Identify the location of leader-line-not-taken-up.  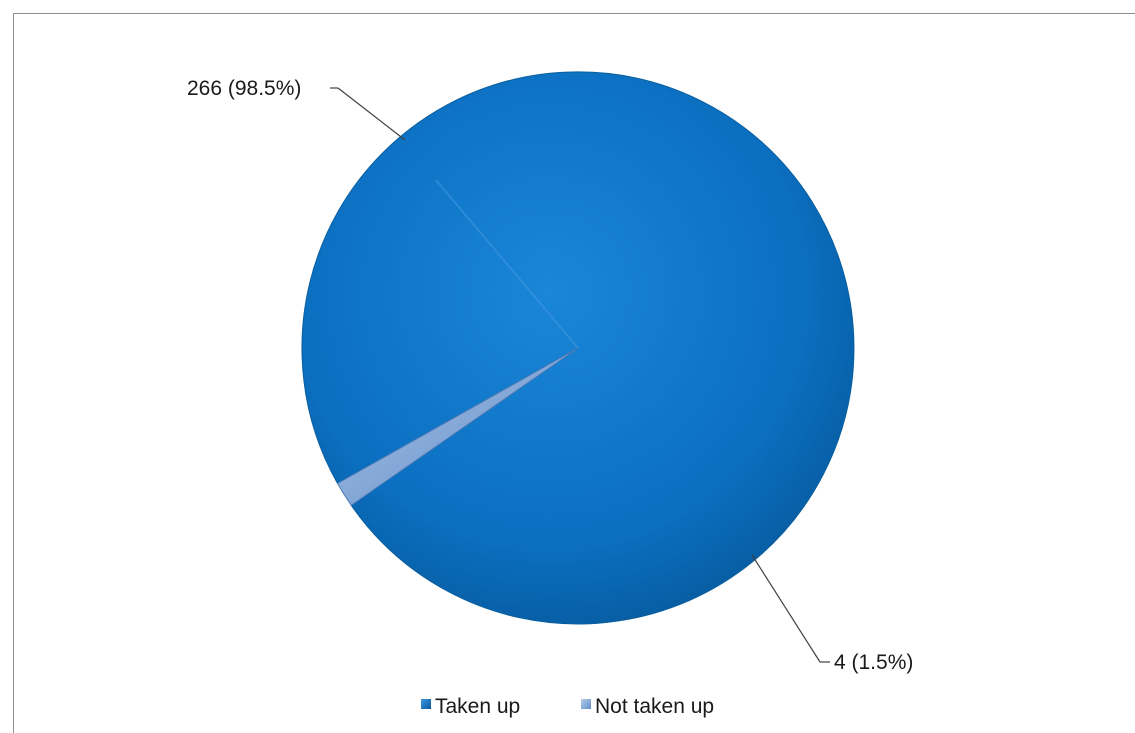
(786, 608).